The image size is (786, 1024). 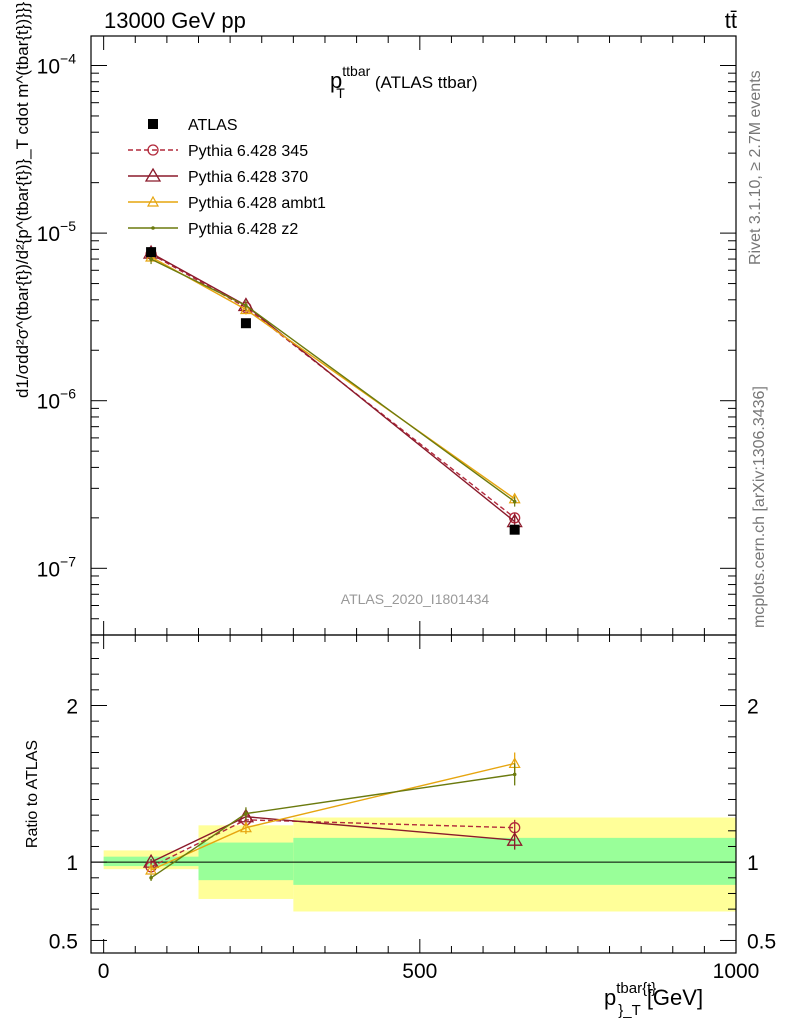 I want to click on plot-title-sup: ttbar, so click(x=356, y=71).